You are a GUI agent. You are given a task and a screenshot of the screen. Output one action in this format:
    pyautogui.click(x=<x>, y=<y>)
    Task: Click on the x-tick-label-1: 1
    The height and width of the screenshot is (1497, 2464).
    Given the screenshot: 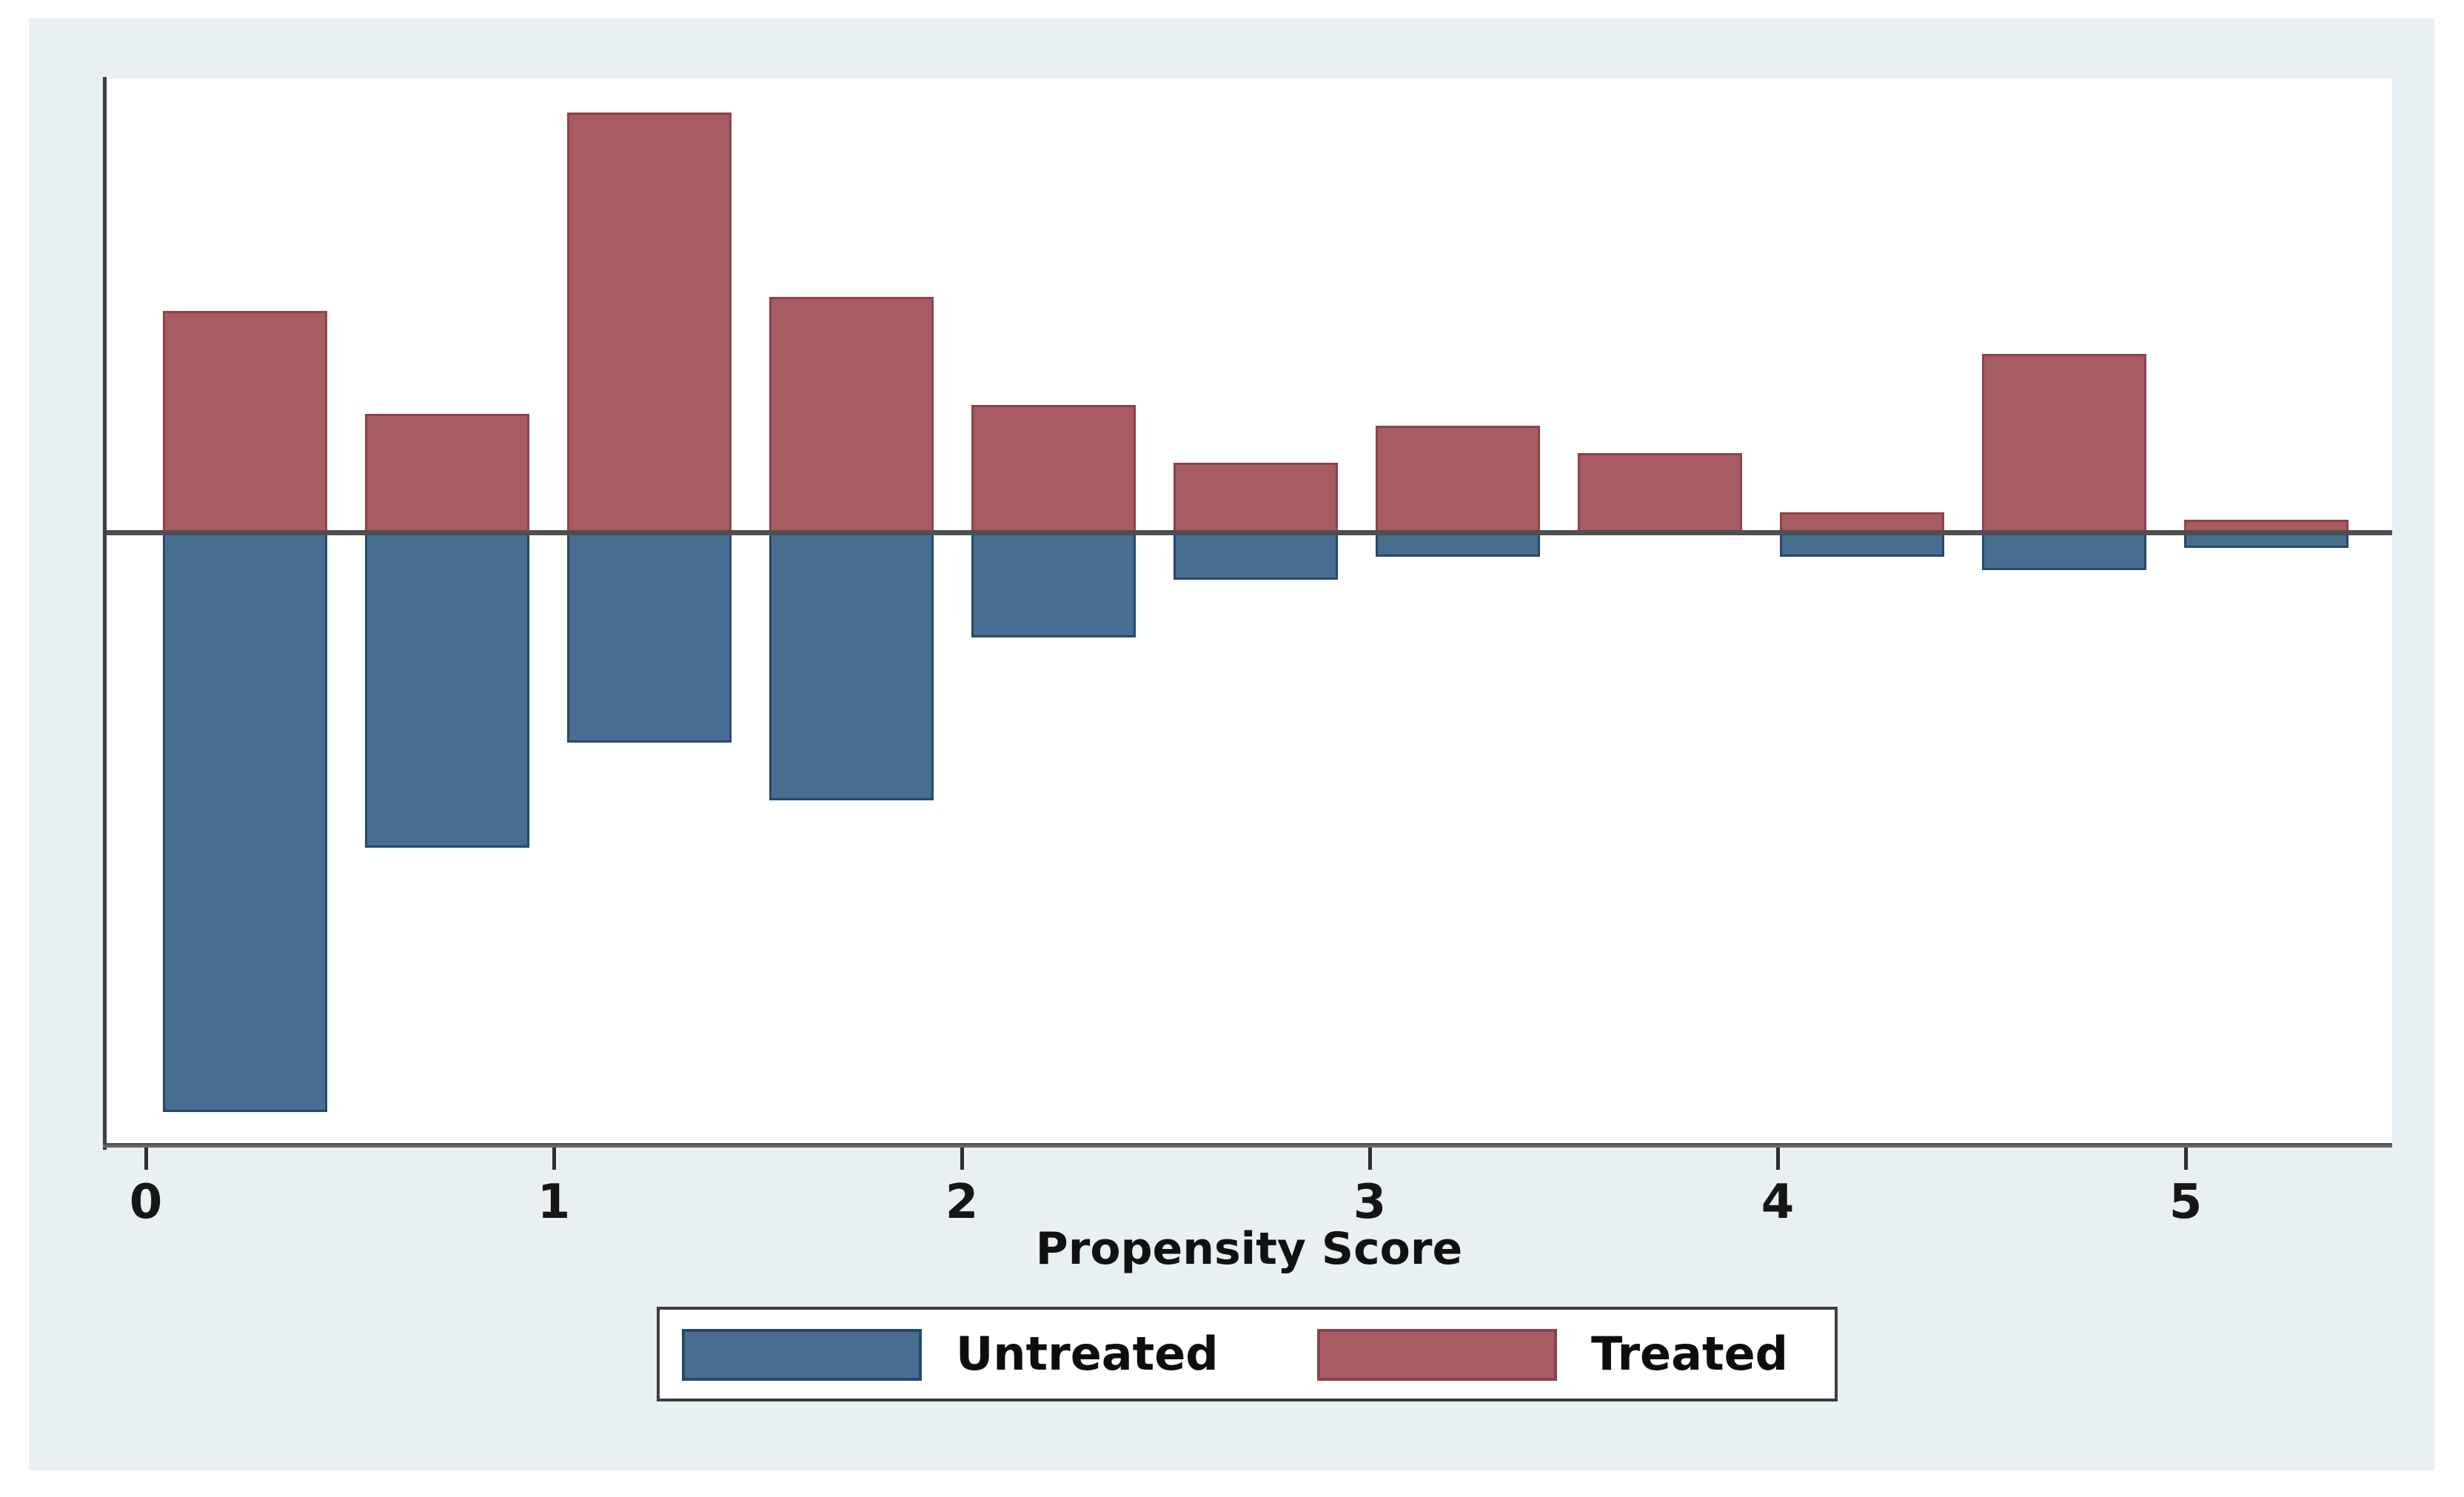 What is the action you would take?
    pyautogui.click(x=554, y=1202)
    